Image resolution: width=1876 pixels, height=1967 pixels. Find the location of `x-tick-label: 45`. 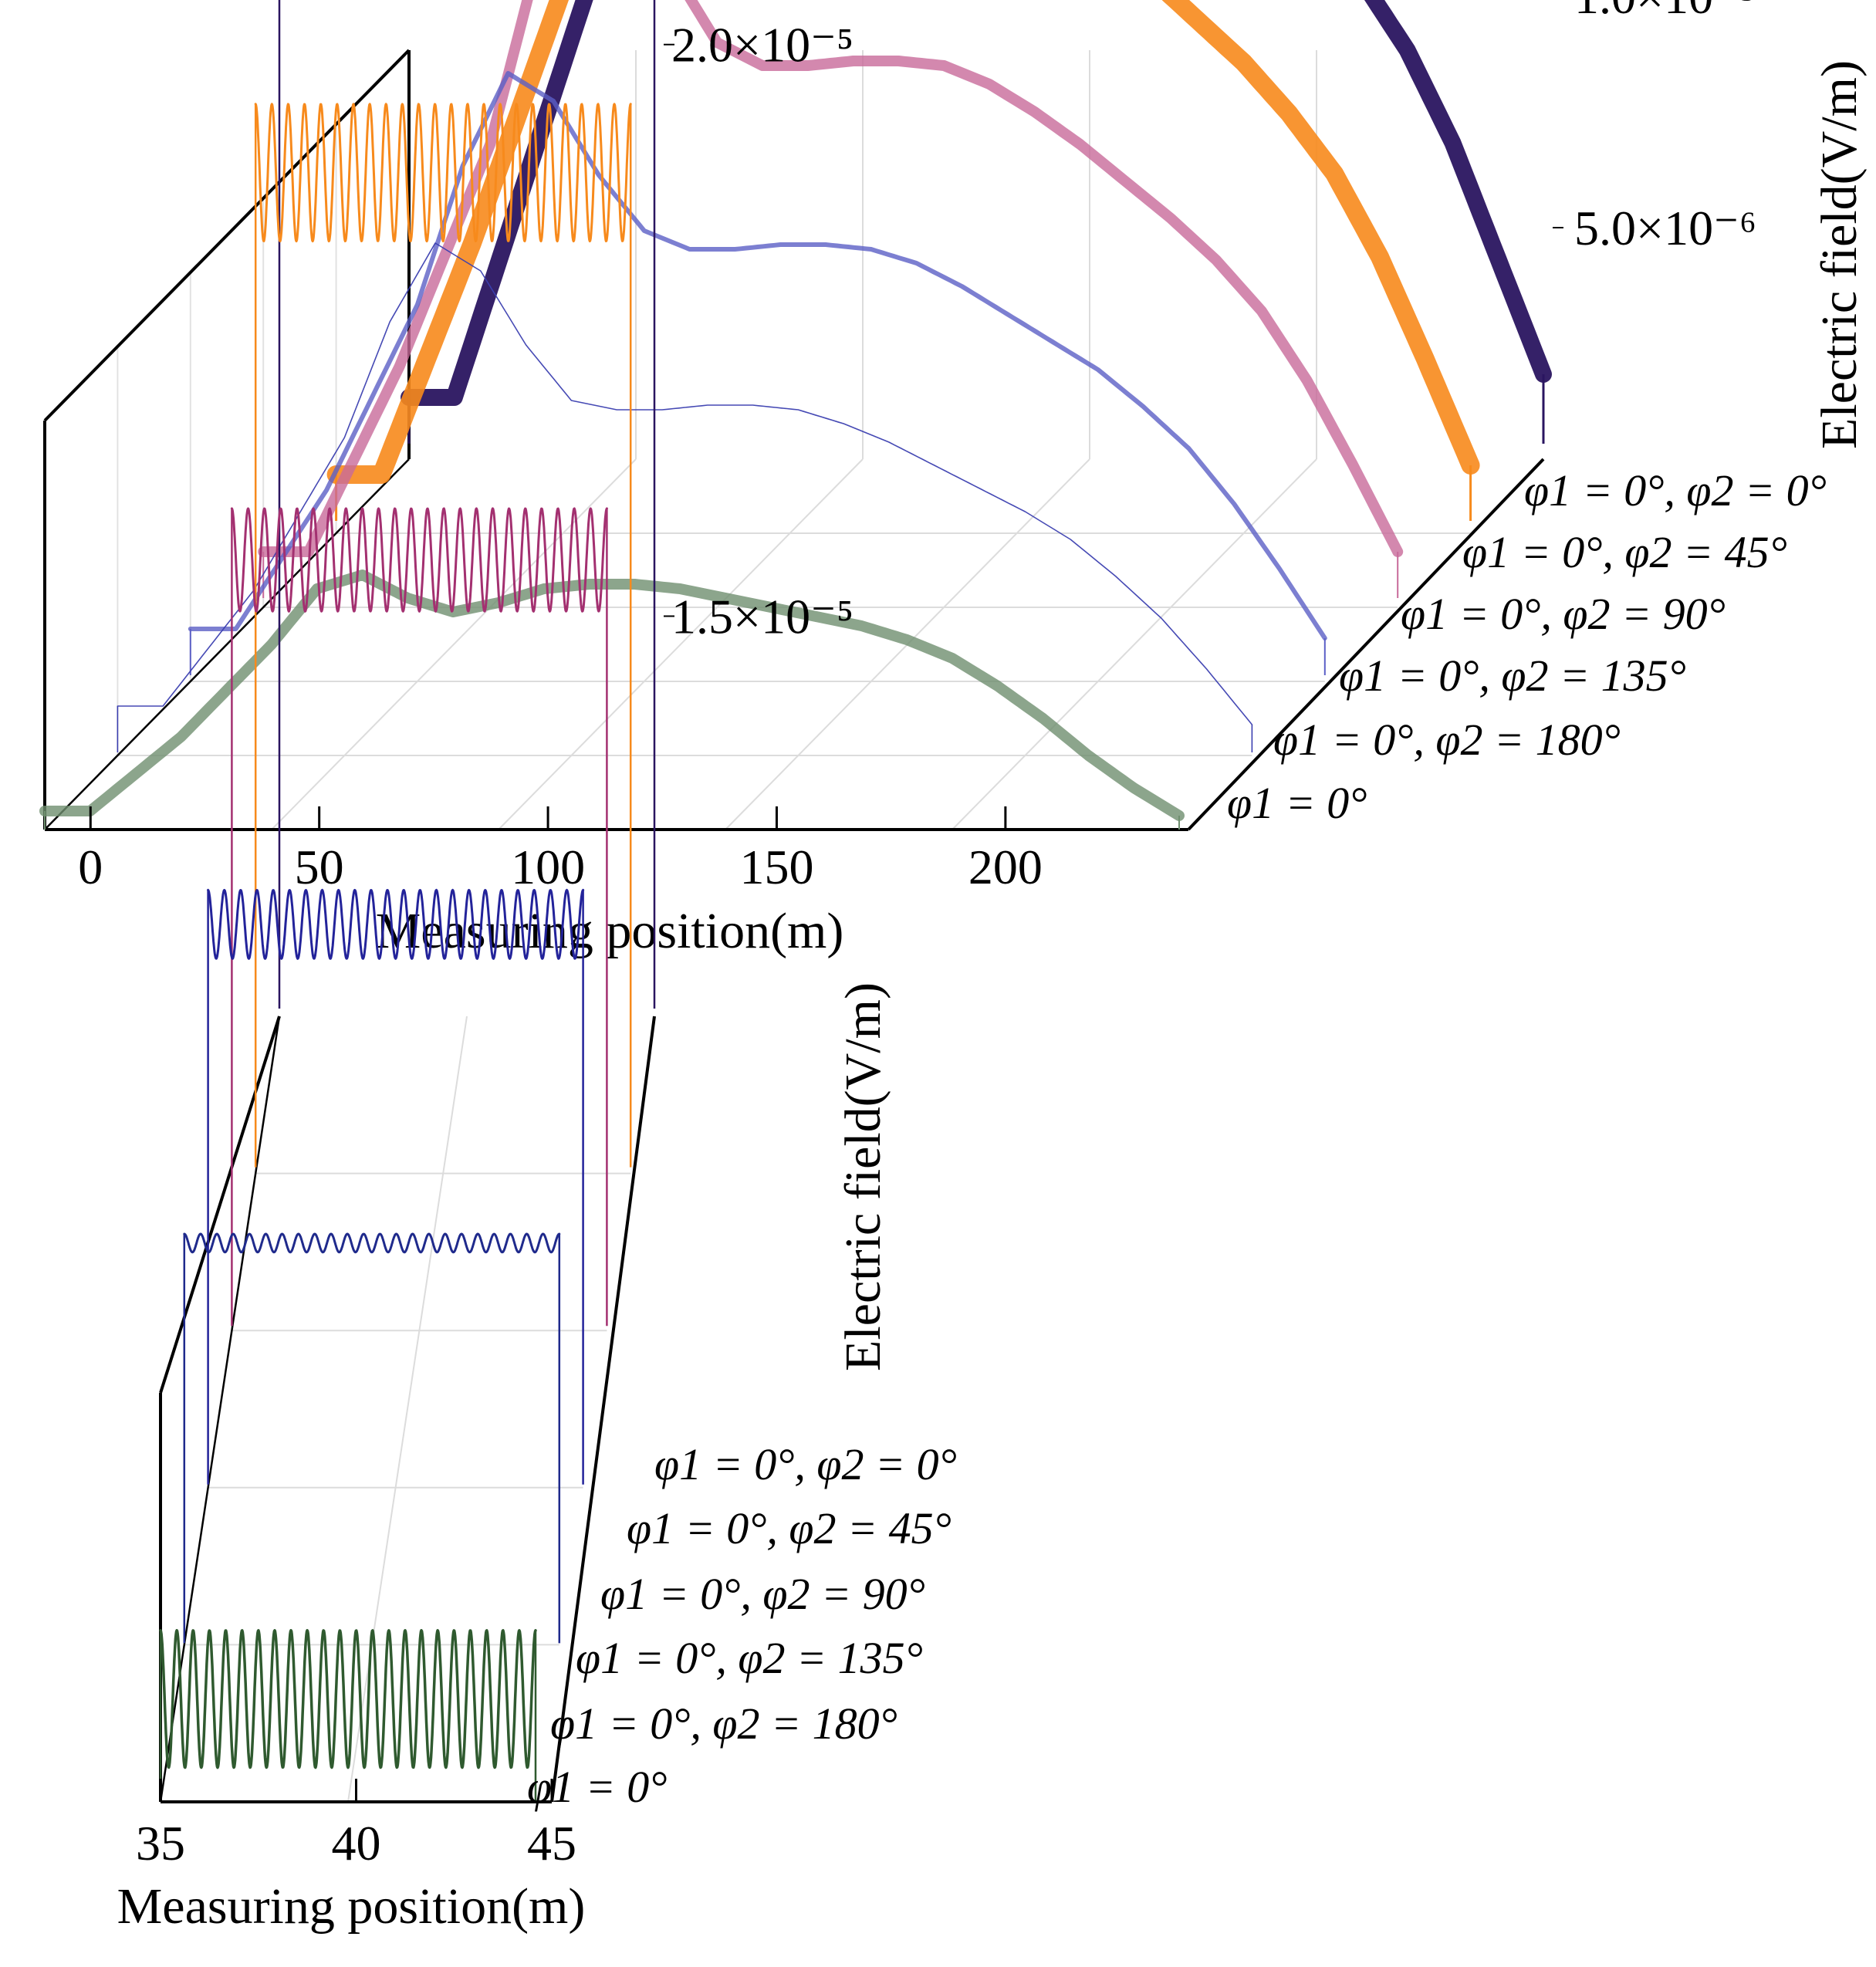

x-tick-label: 45 is located at coordinates (551, 1844).